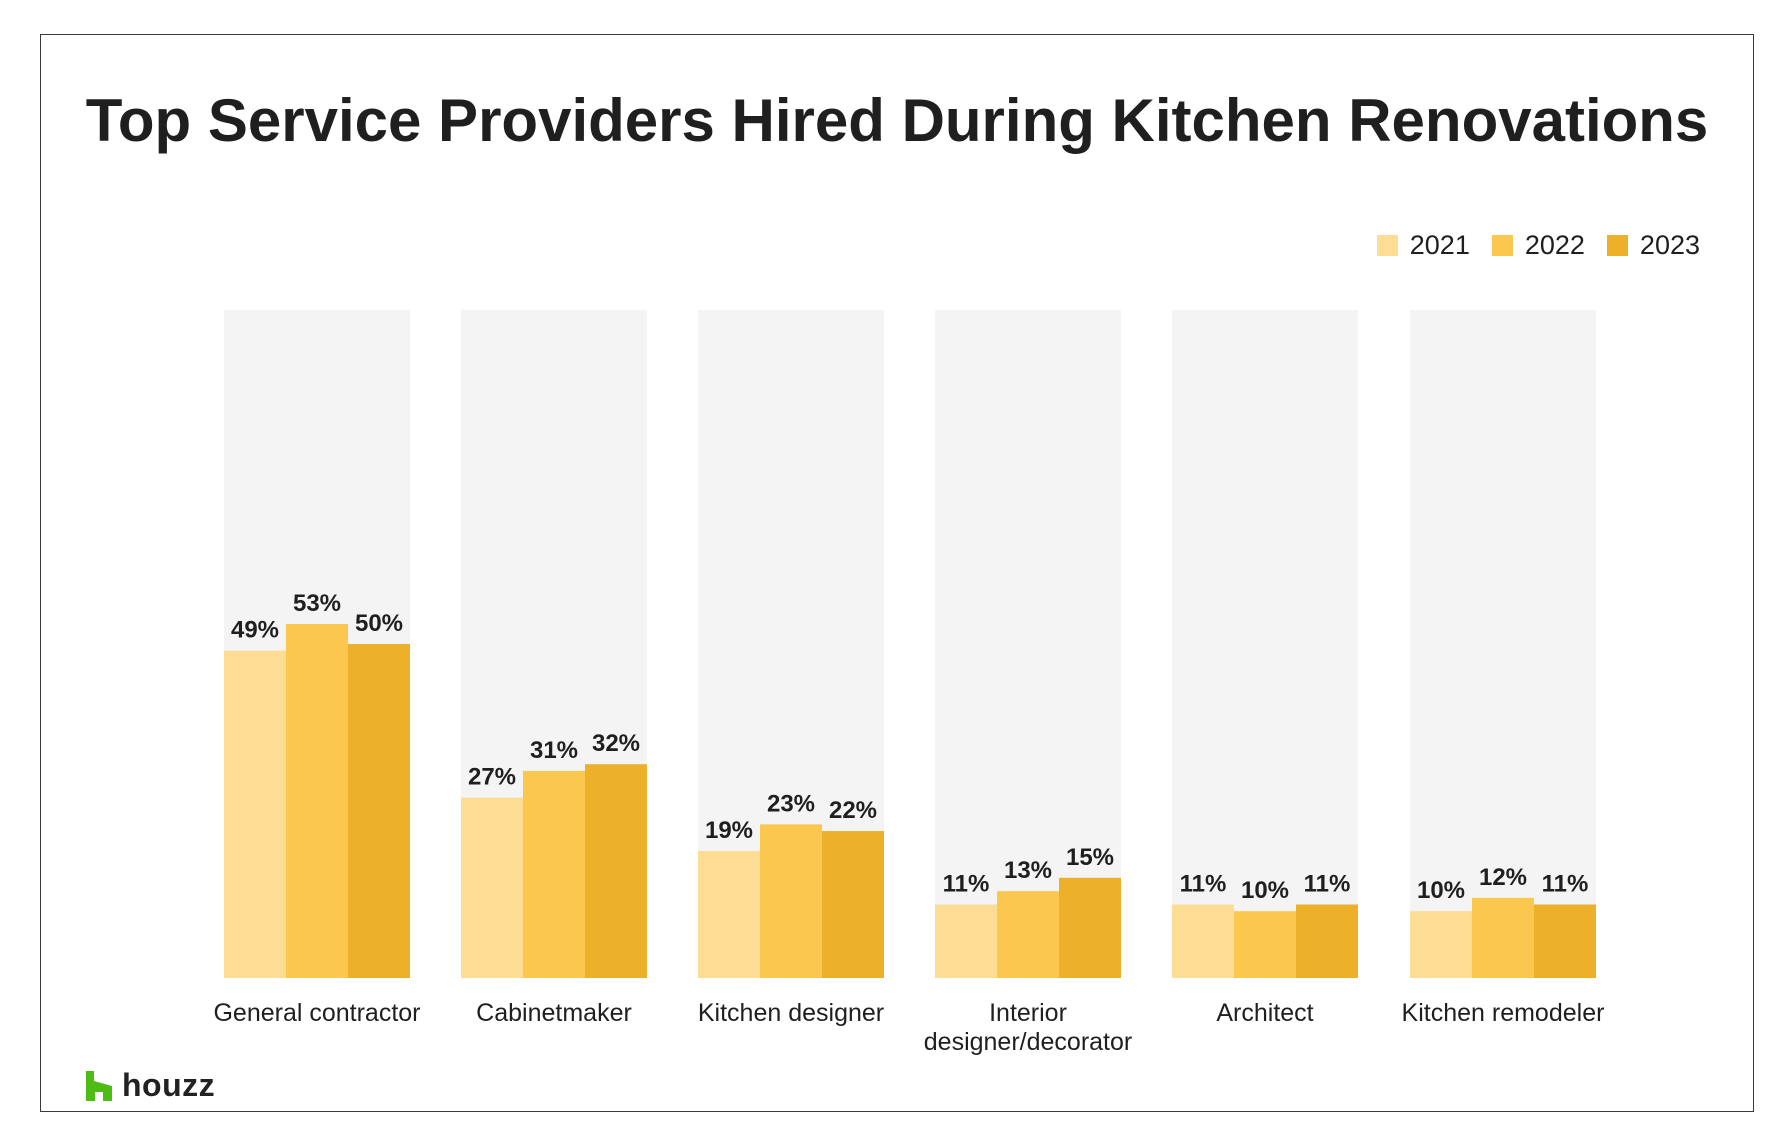 The width and height of the screenshot is (1782, 1146). Describe the element at coordinates (554, 874) in the screenshot. I see `bar-cabinetmaker-2022` at that location.